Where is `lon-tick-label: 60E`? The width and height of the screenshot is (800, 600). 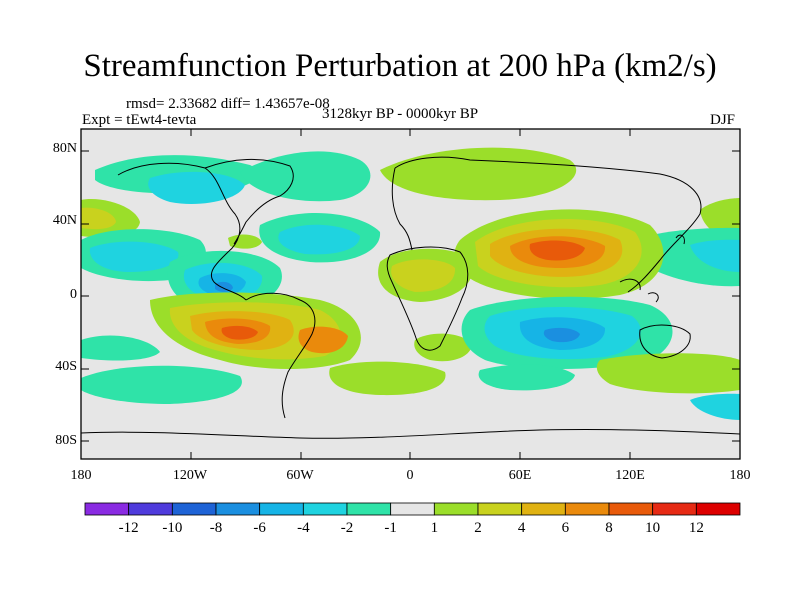 lon-tick-label: 60E is located at coordinates (520, 475).